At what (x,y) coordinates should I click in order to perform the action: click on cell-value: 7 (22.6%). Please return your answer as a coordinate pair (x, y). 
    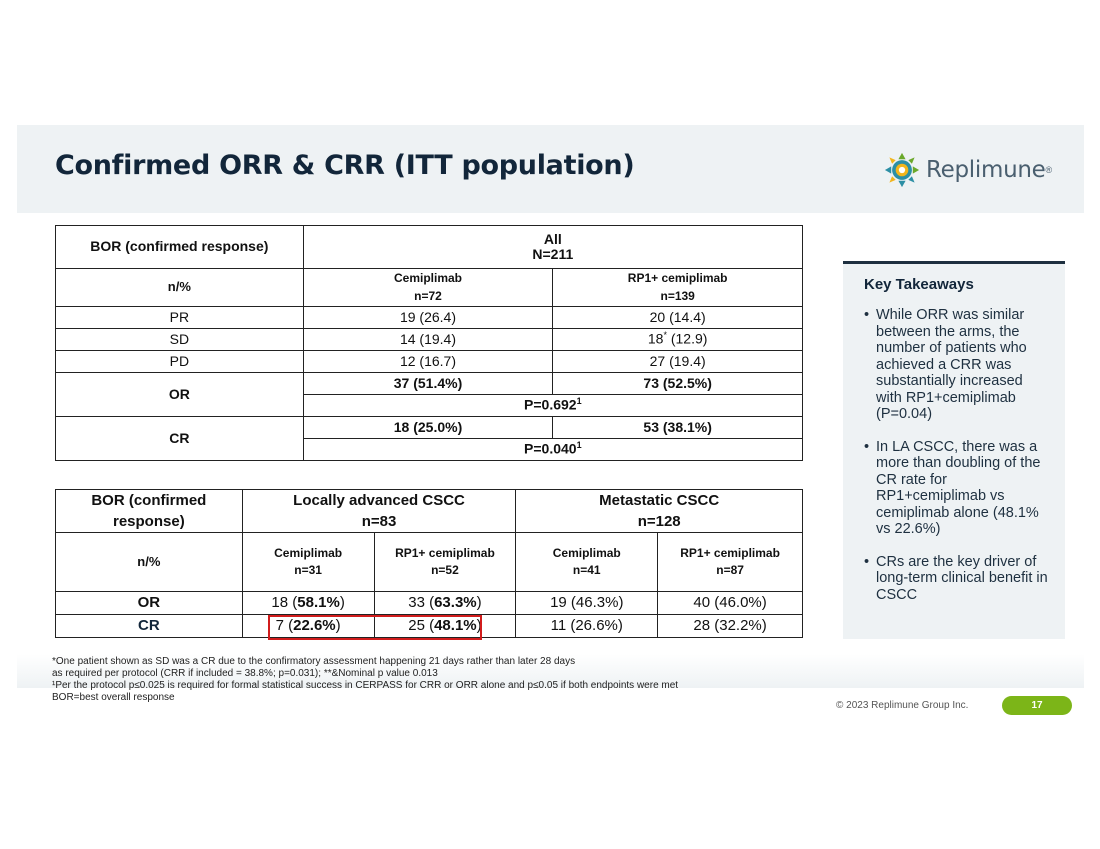
    Looking at the image, I should click on (308, 626).